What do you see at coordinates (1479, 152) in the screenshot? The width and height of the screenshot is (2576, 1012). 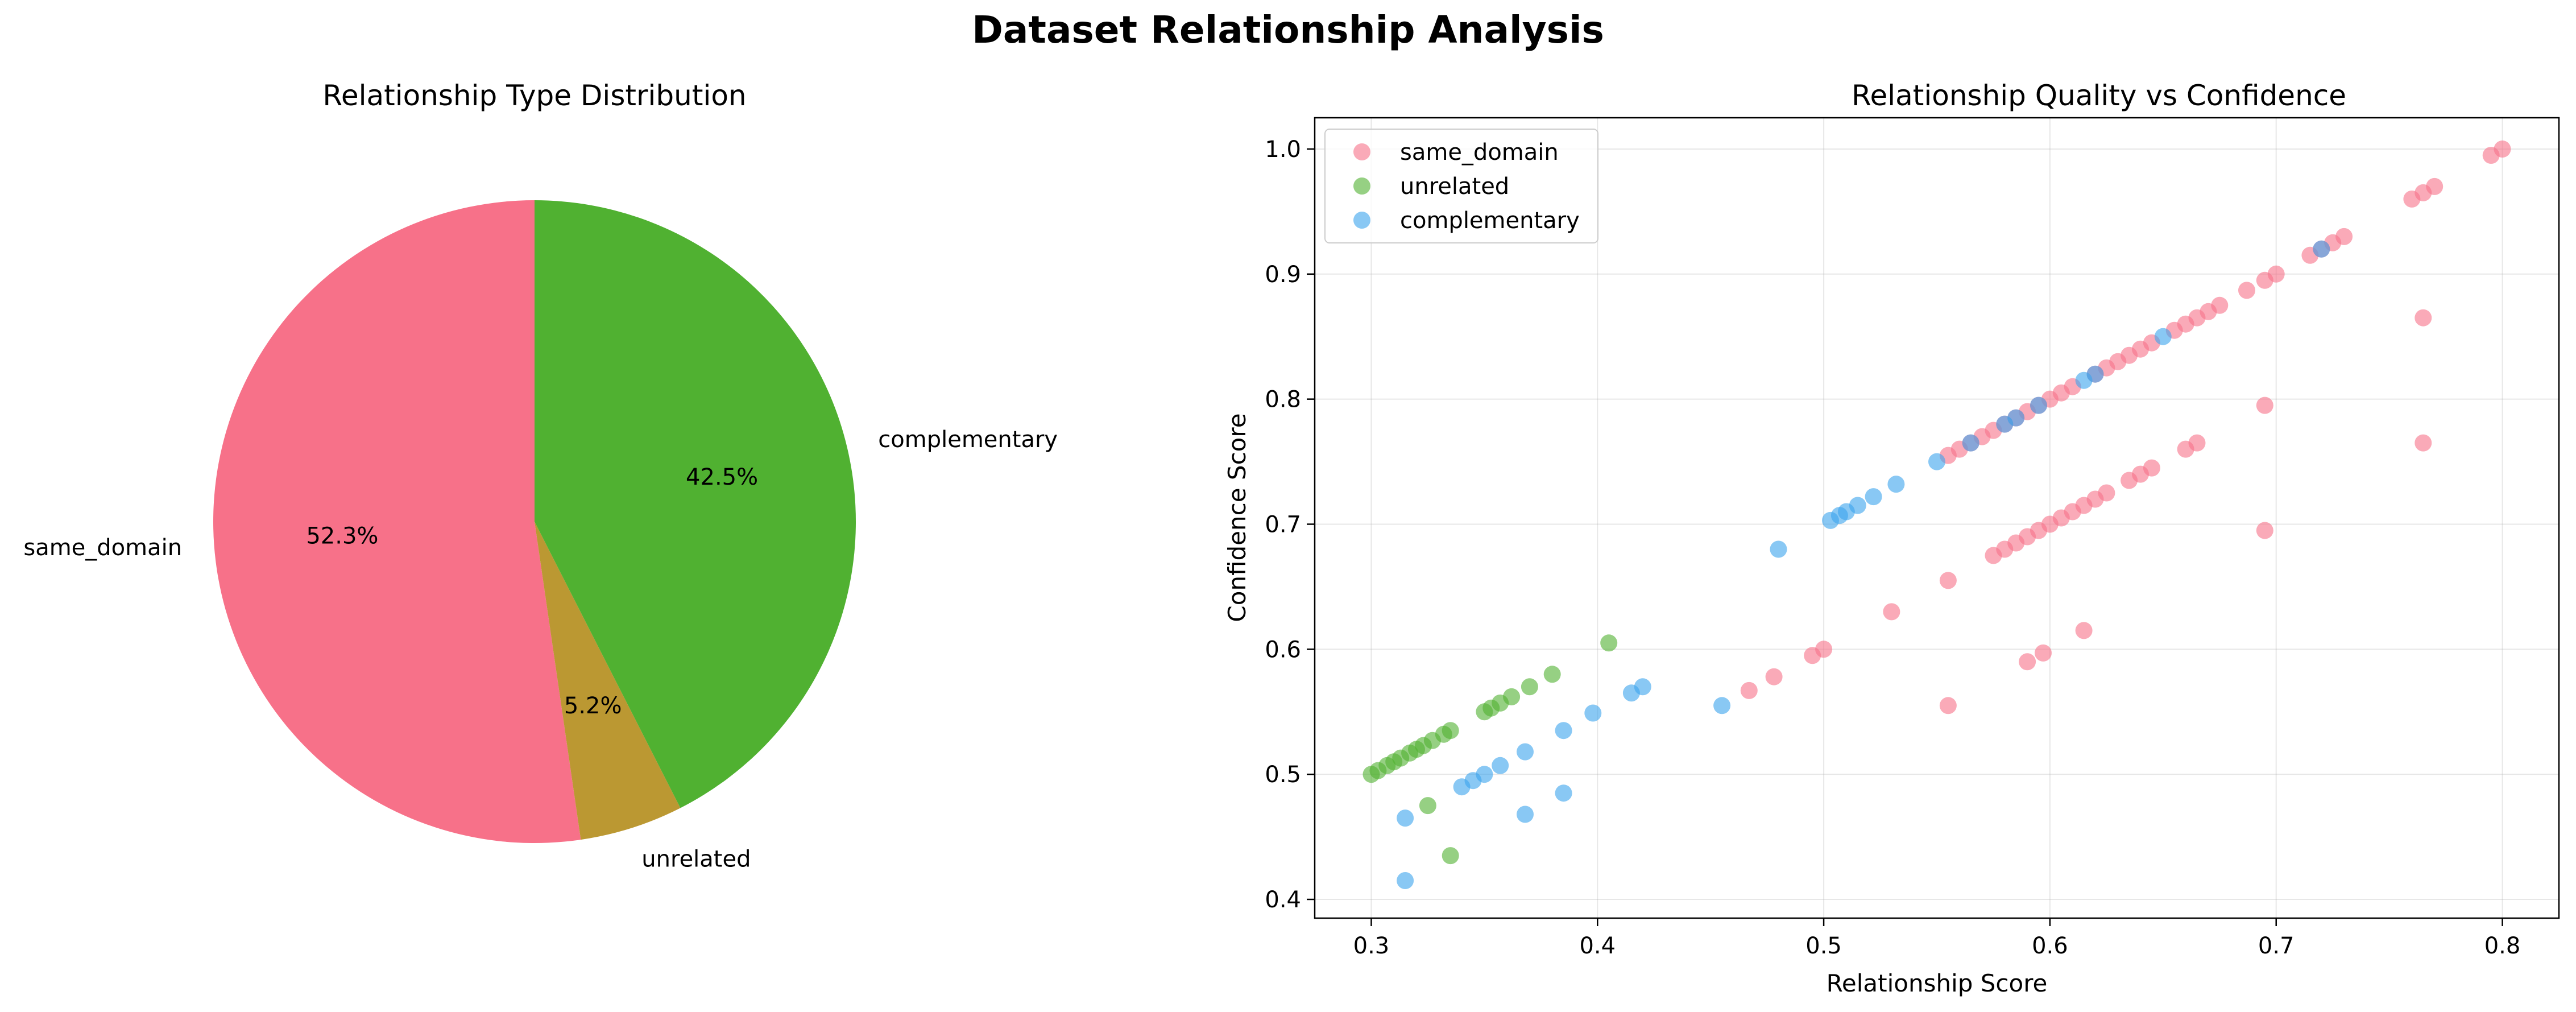 I see `legend-label-same_domain: same_domain` at bounding box center [1479, 152].